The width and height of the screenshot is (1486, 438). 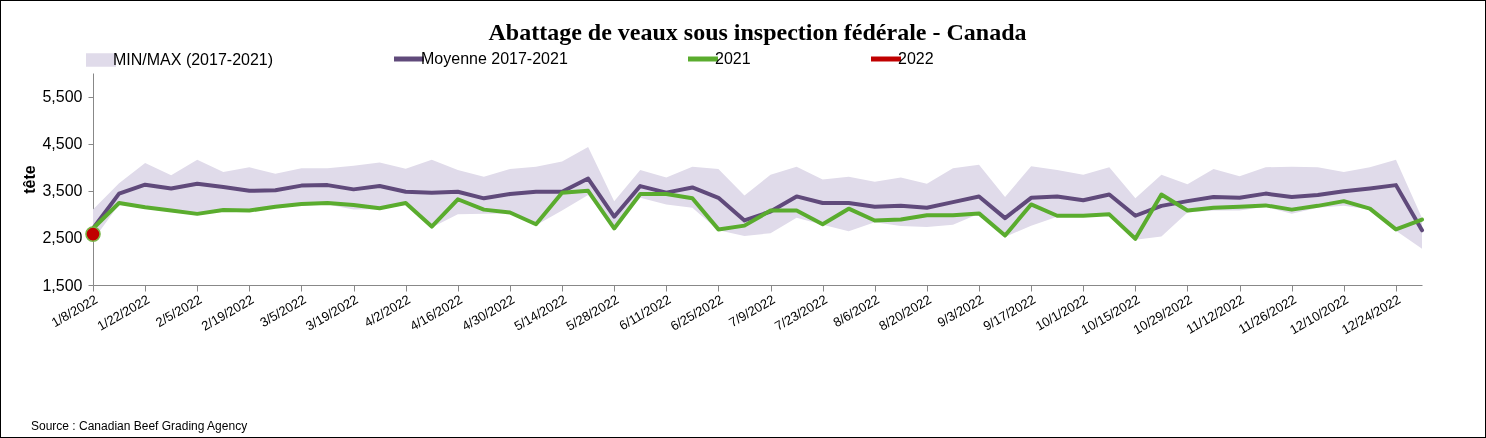 What do you see at coordinates (30, 179) in the screenshot?
I see `y-axis-title: tête` at bounding box center [30, 179].